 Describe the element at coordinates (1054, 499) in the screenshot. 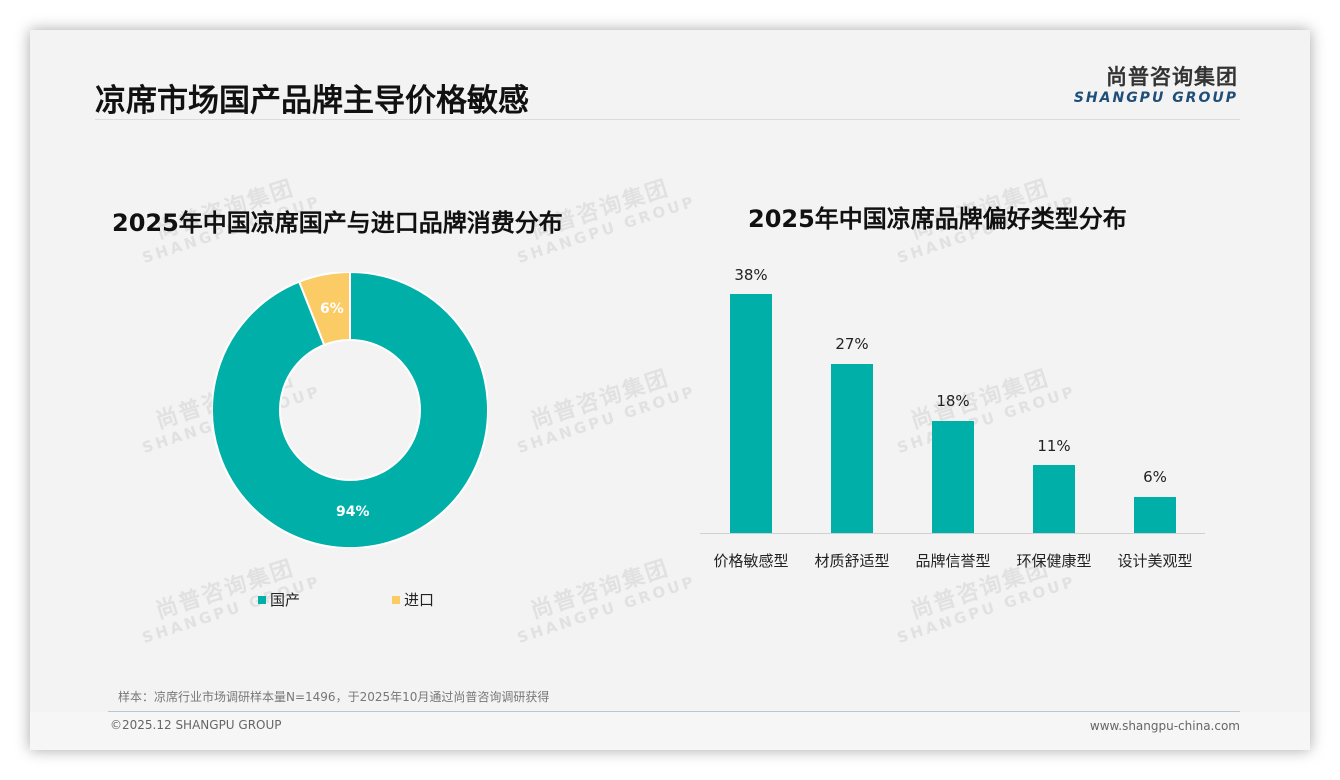

I see `bar-eco-health` at that location.